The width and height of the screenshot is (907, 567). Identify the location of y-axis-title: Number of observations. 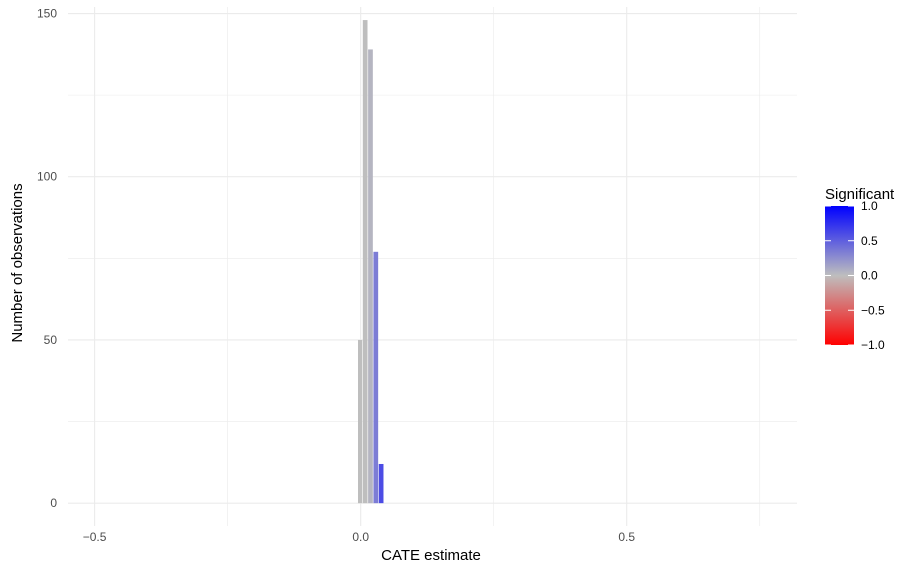
(17, 262).